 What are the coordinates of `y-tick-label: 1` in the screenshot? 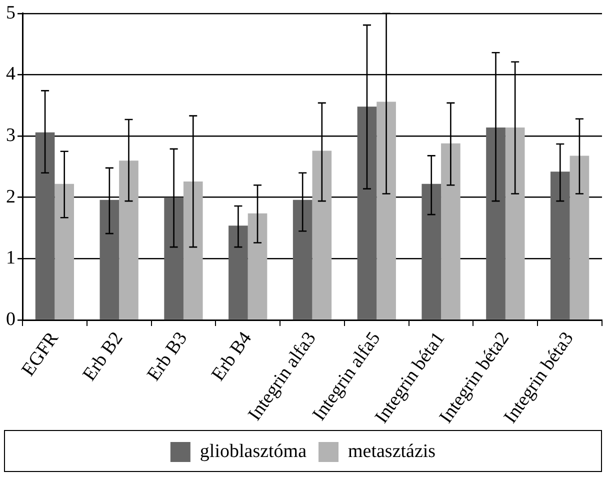 It's located at (11, 258).